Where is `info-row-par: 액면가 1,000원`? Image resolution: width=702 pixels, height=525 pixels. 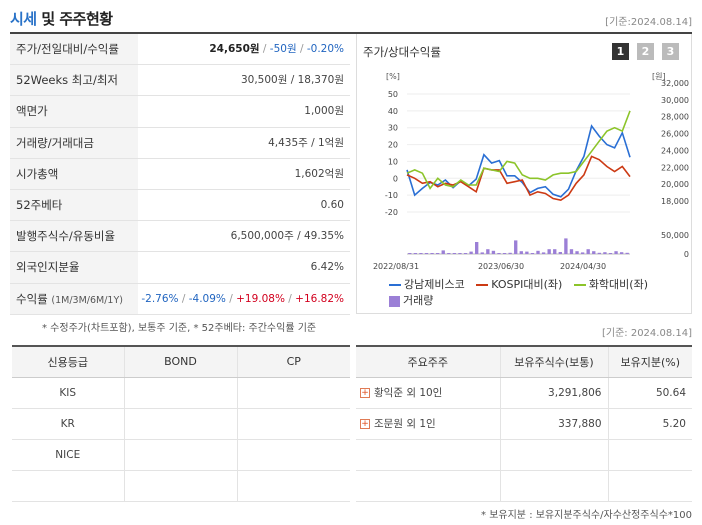 info-row-par: 액면가 1,000원 is located at coordinates (180, 112).